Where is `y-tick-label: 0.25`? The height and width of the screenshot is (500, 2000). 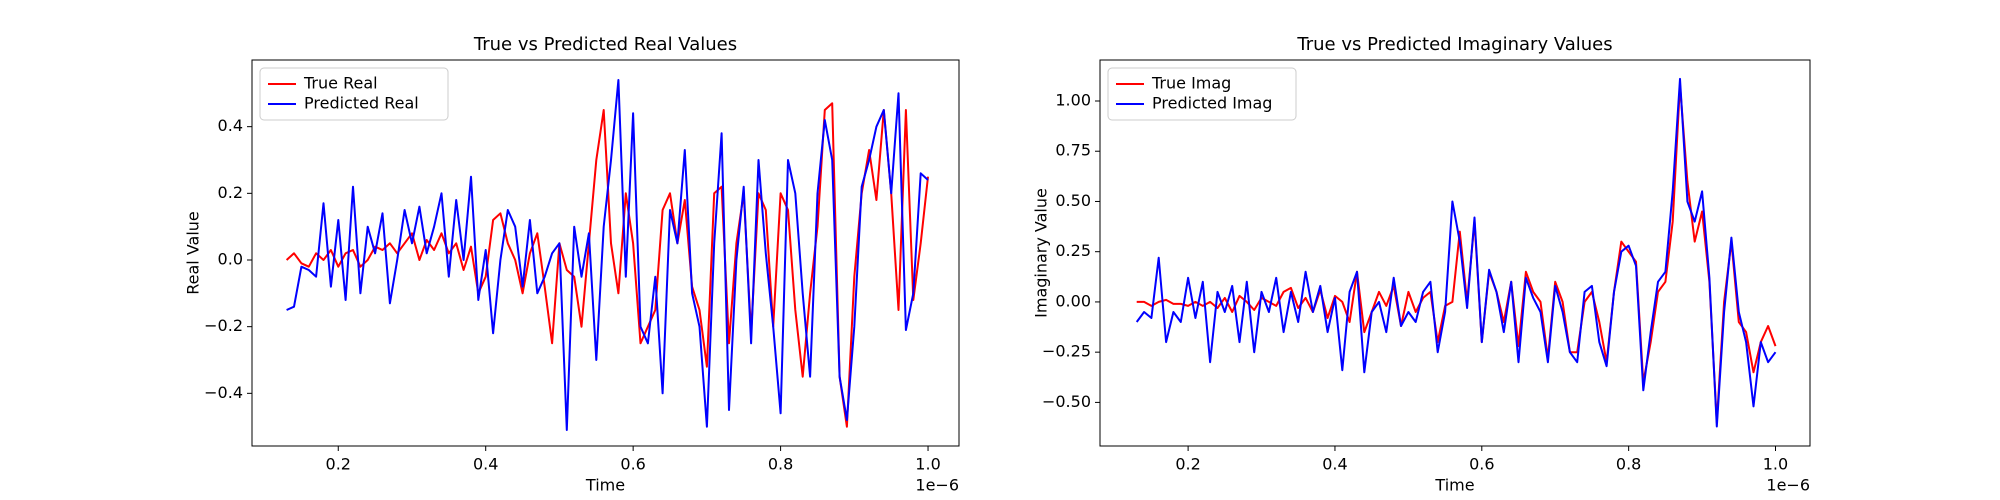 y-tick-label: 0.25 is located at coordinates (1073, 250).